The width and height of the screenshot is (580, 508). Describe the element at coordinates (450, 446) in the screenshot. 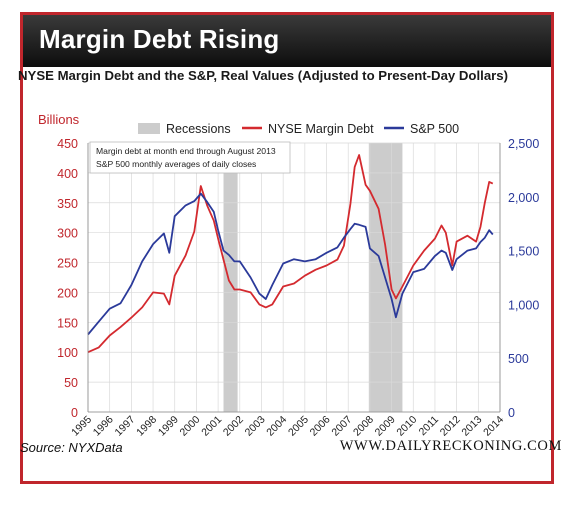

I see `site-credit: WWW.DAILYRECKONING.COM` at that location.